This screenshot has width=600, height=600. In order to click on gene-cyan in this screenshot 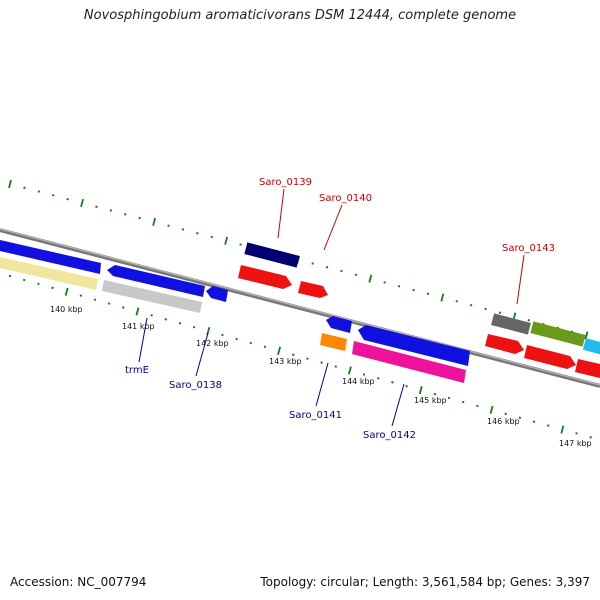, I will do `click(591, 347)`.